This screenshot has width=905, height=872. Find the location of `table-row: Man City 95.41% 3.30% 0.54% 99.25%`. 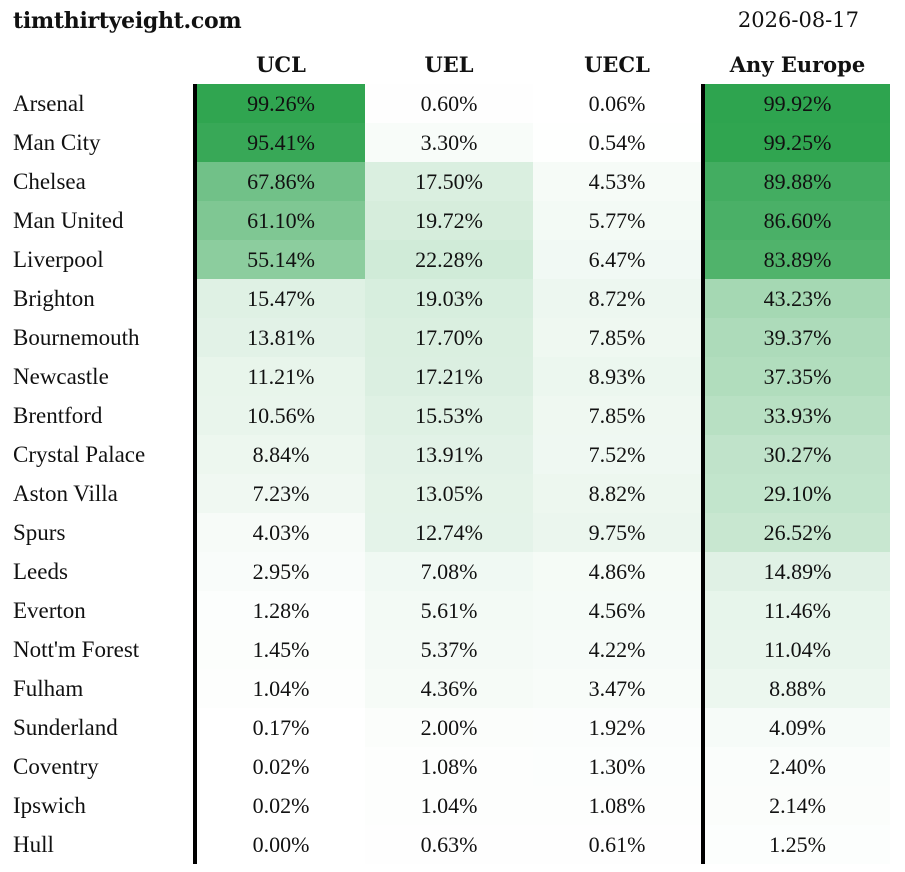

table-row: Man City 95.41% 3.30% 0.54% 99.25% is located at coordinates (452, 142).